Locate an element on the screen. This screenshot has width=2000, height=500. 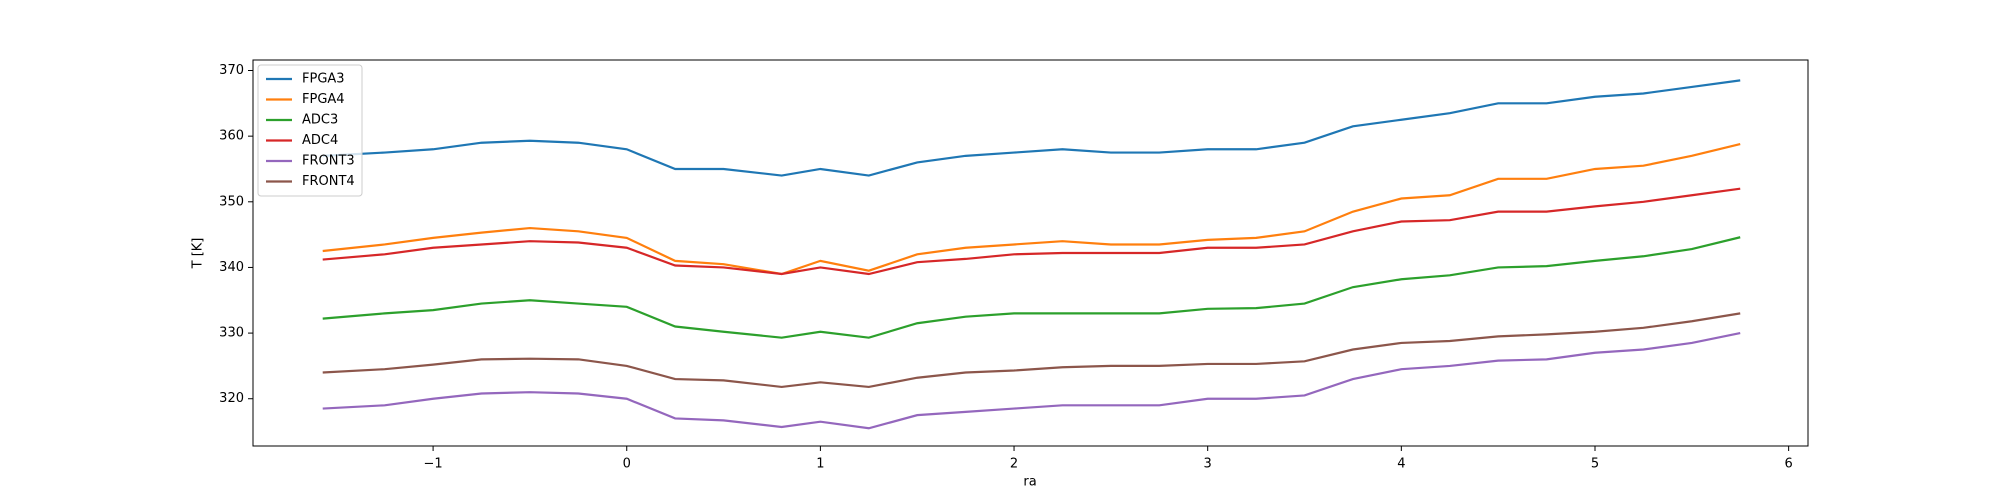
x-tick-label: 0 is located at coordinates (627, 464).